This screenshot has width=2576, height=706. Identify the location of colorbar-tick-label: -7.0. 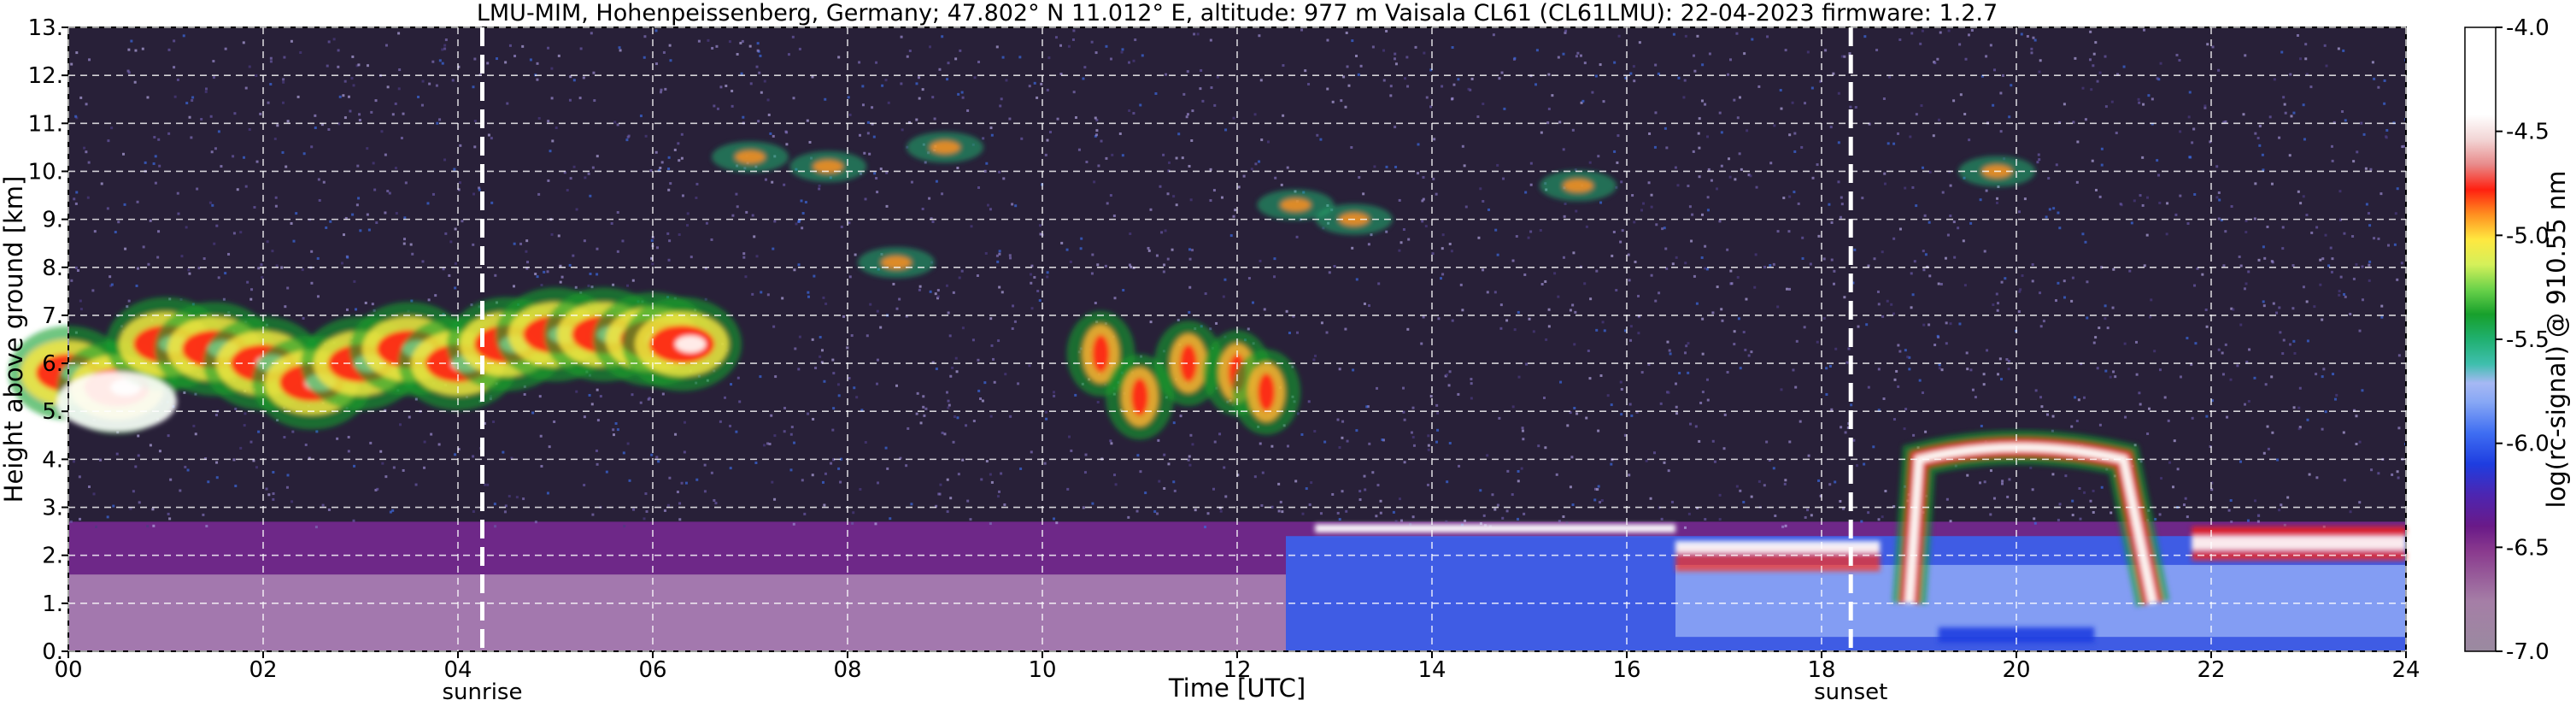
(2528, 652).